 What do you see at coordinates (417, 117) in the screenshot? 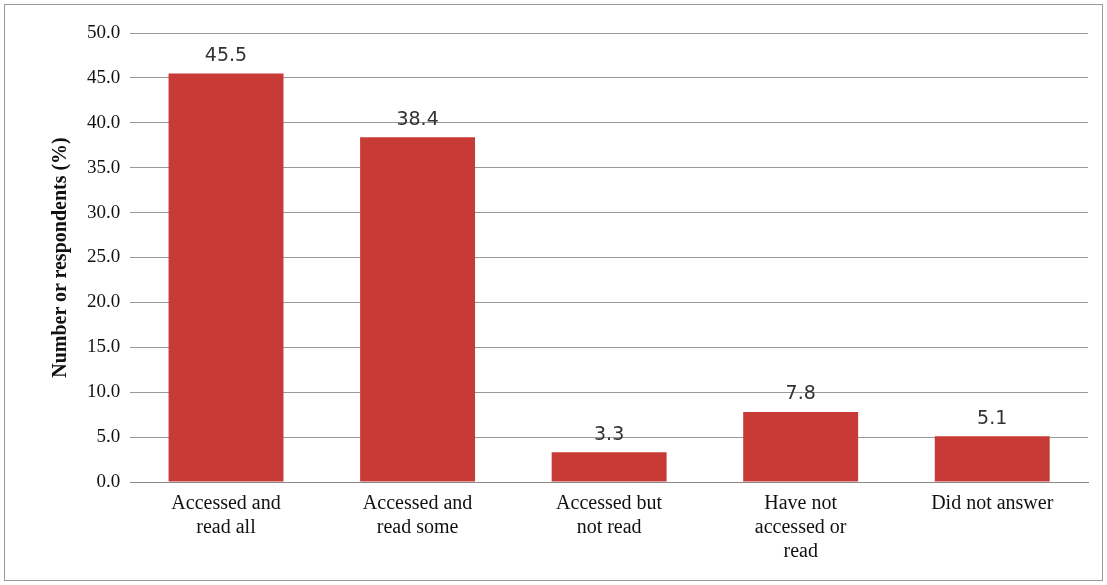
I see `data-label: 38.4` at bounding box center [417, 117].